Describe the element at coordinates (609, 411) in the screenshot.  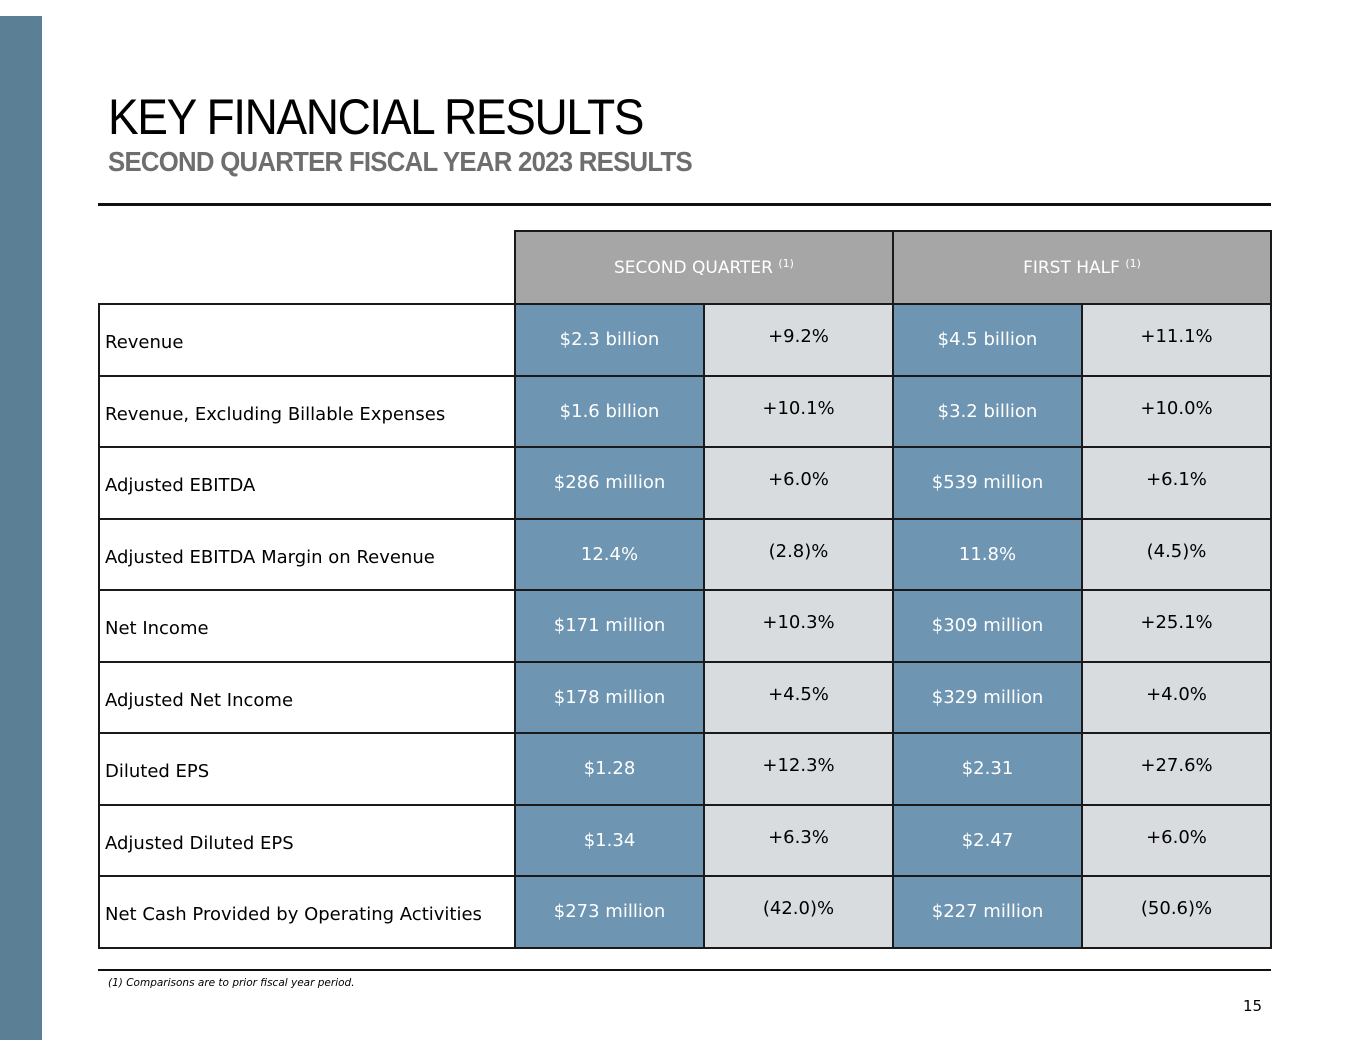
I see `second-quarter-value: $1.6 billion` at that location.